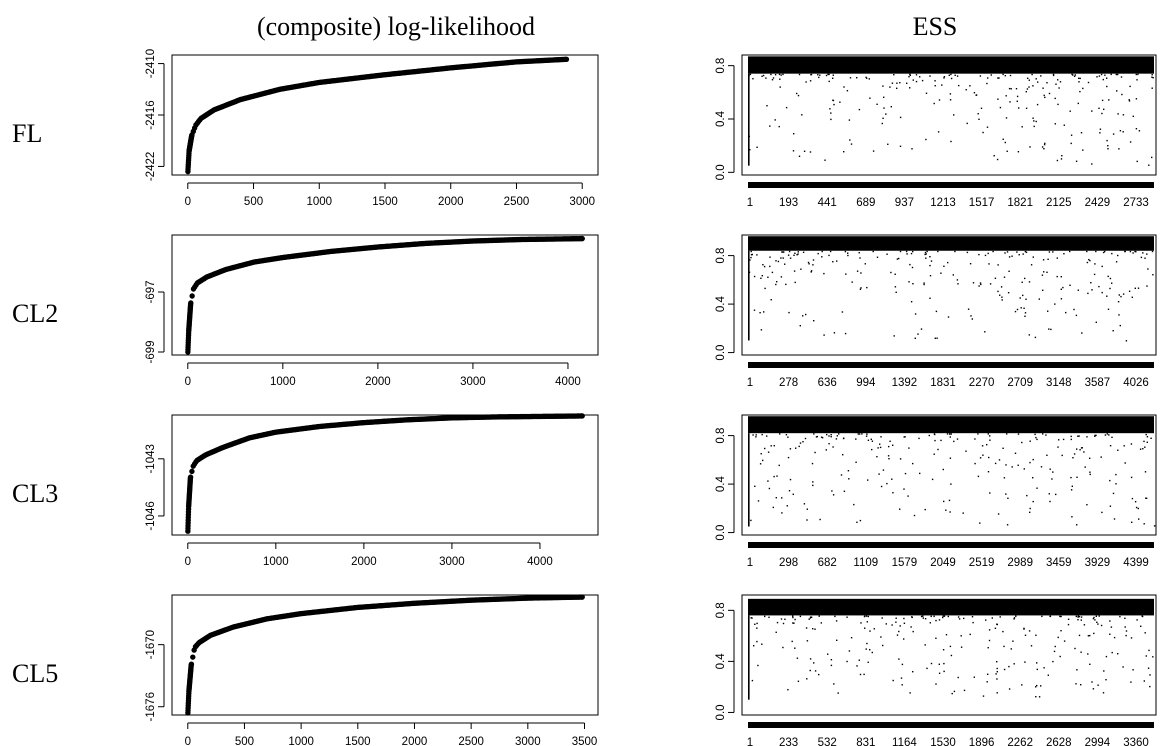 The width and height of the screenshot is (1168, 746). Describe the element at coordinates (951, 296) in the screenshot. I see `ess-scatter` at that location.